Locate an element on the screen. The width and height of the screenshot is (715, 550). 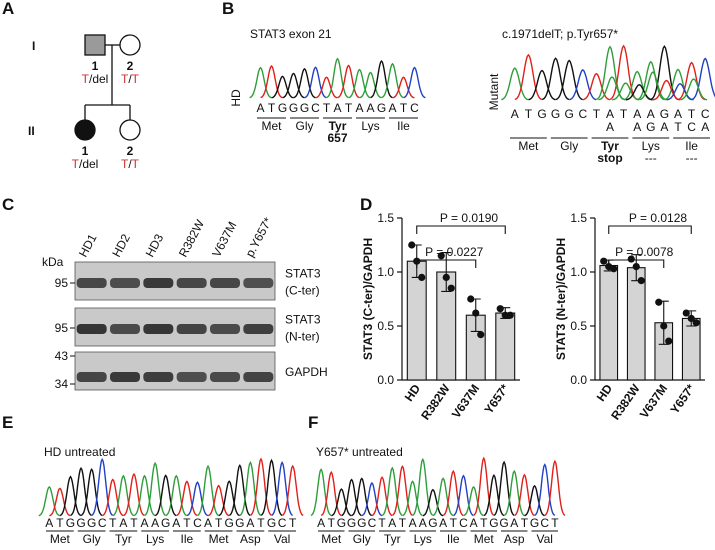
amino-acid: Asp is located at coordinates (514, 539).